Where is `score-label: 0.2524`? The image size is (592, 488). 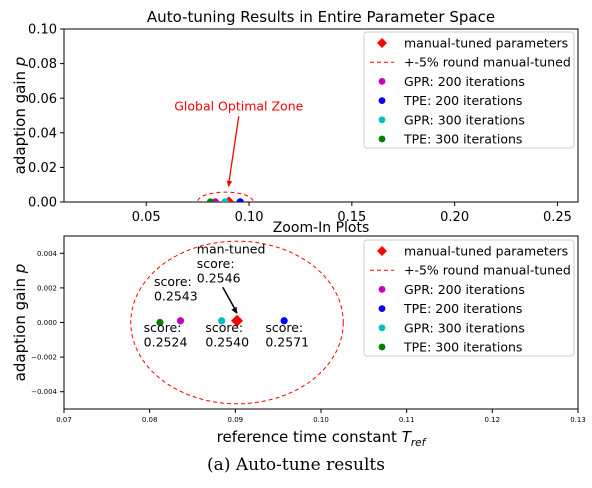
score-label: 0.2524 is located at coordinates (166, 342).